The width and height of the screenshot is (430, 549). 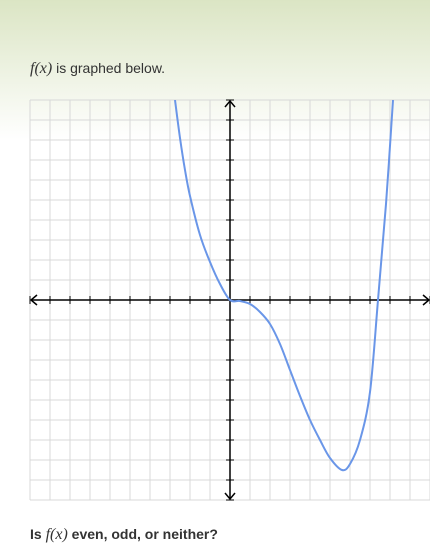 What do you see at coordinates (143, 534) in the screenshot?
I see `question-text: even, odd, or neither?` at bounding box center [143, 534].